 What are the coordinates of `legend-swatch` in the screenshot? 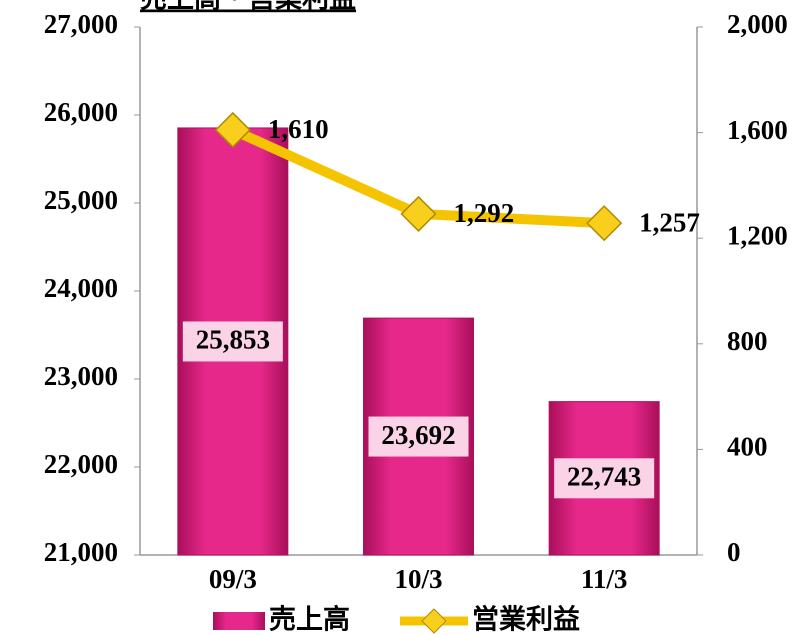 It's located at (239, 621).